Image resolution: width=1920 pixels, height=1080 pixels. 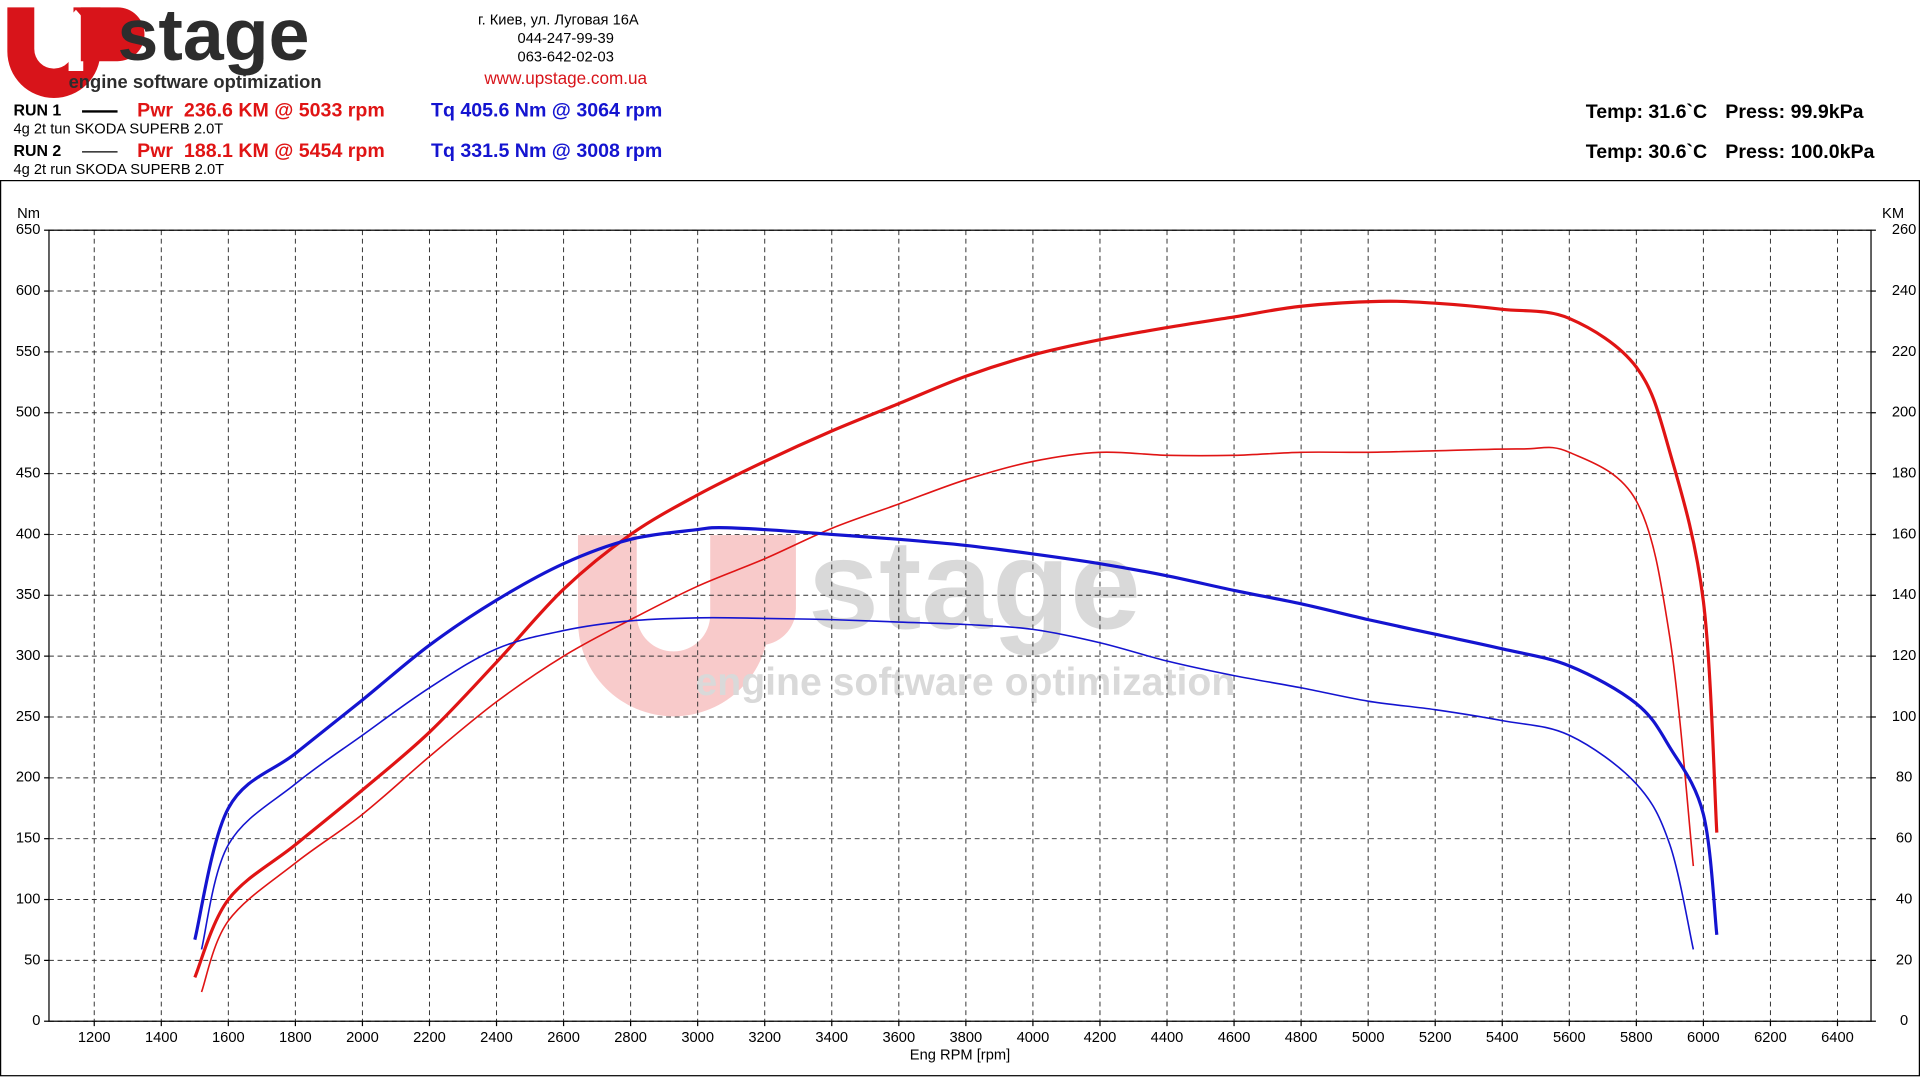 What do you see at coordinates (566, 39) in the screenshot?
I see `phone: 044-247-99-39` at bounding box center [566, 39].